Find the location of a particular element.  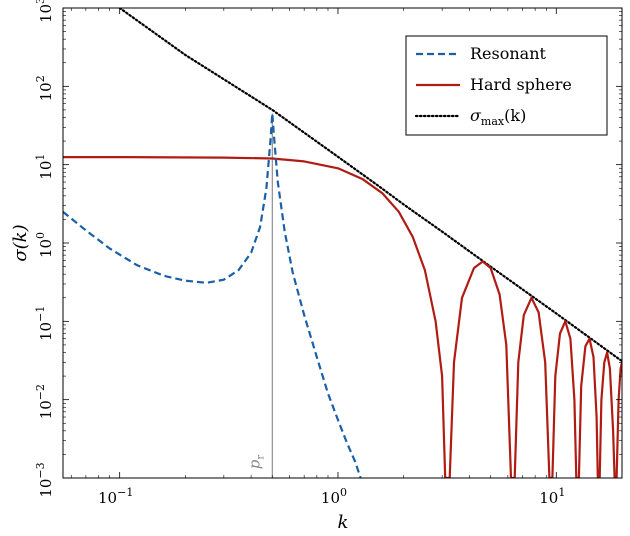

y-tick-label: 103 is located at coordinates (44, 11).